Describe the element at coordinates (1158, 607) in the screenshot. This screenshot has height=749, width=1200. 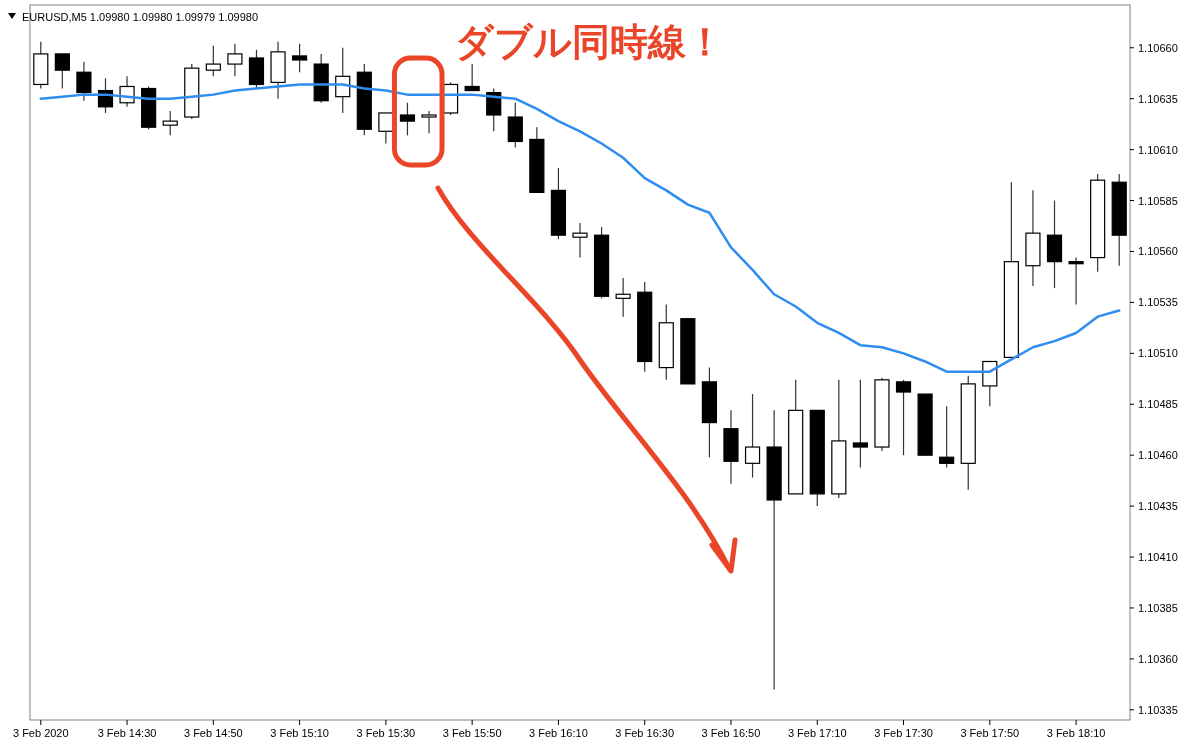
I see `y-tick-label: 1.10385` at that location.